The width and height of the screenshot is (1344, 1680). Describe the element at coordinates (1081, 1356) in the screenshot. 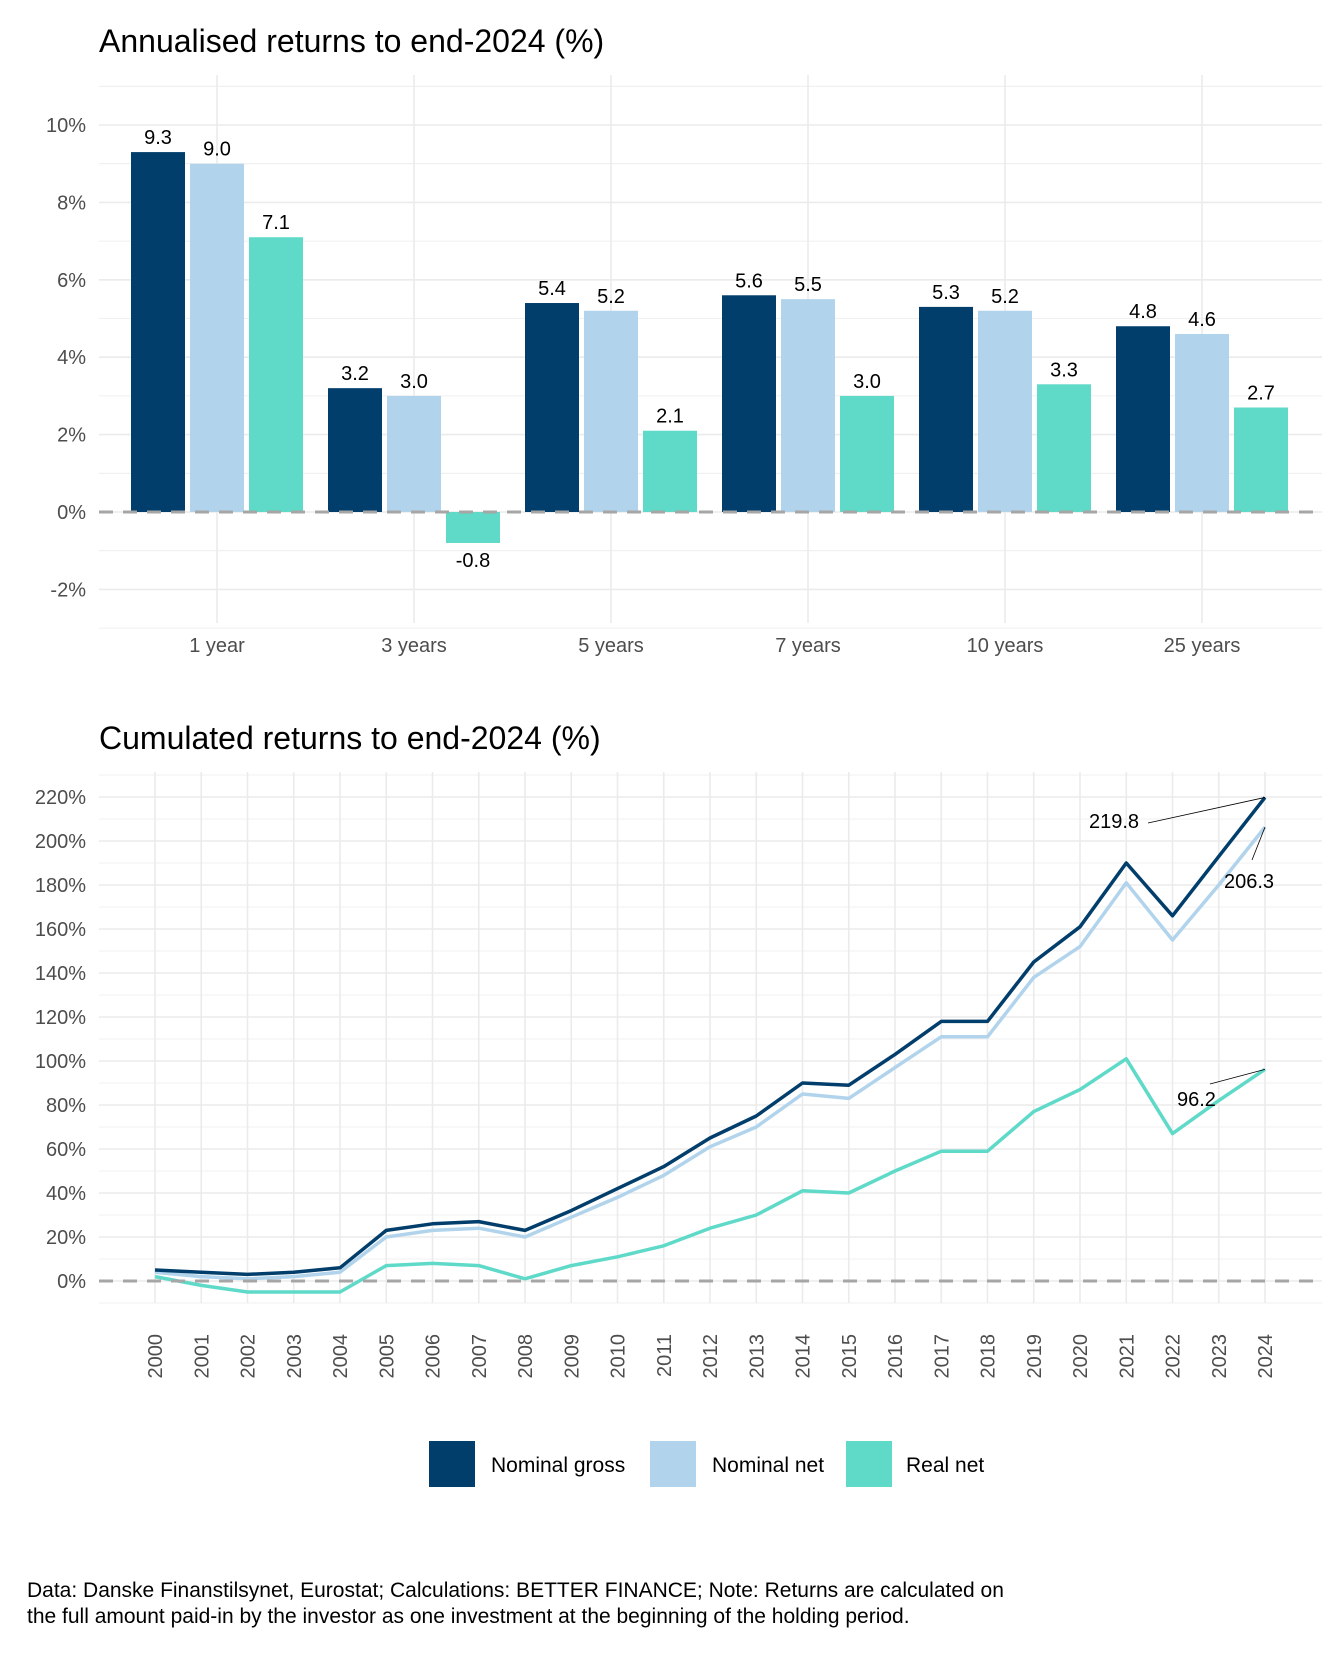

I see `x-tick-label: 2020` at that location.